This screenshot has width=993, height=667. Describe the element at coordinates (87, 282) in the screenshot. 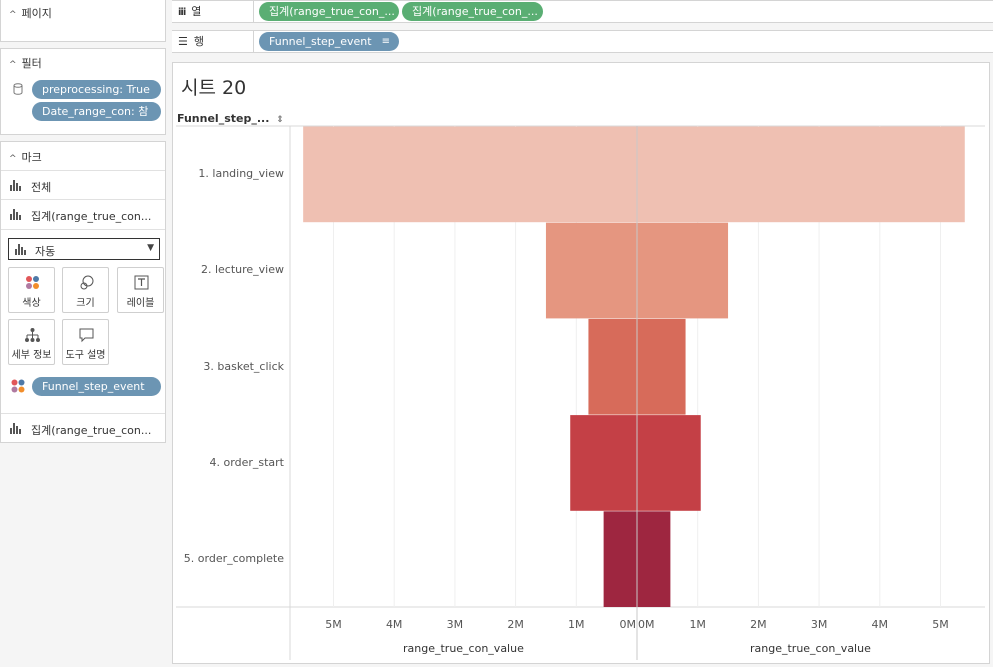

I see `size-circles-icon` at that location.